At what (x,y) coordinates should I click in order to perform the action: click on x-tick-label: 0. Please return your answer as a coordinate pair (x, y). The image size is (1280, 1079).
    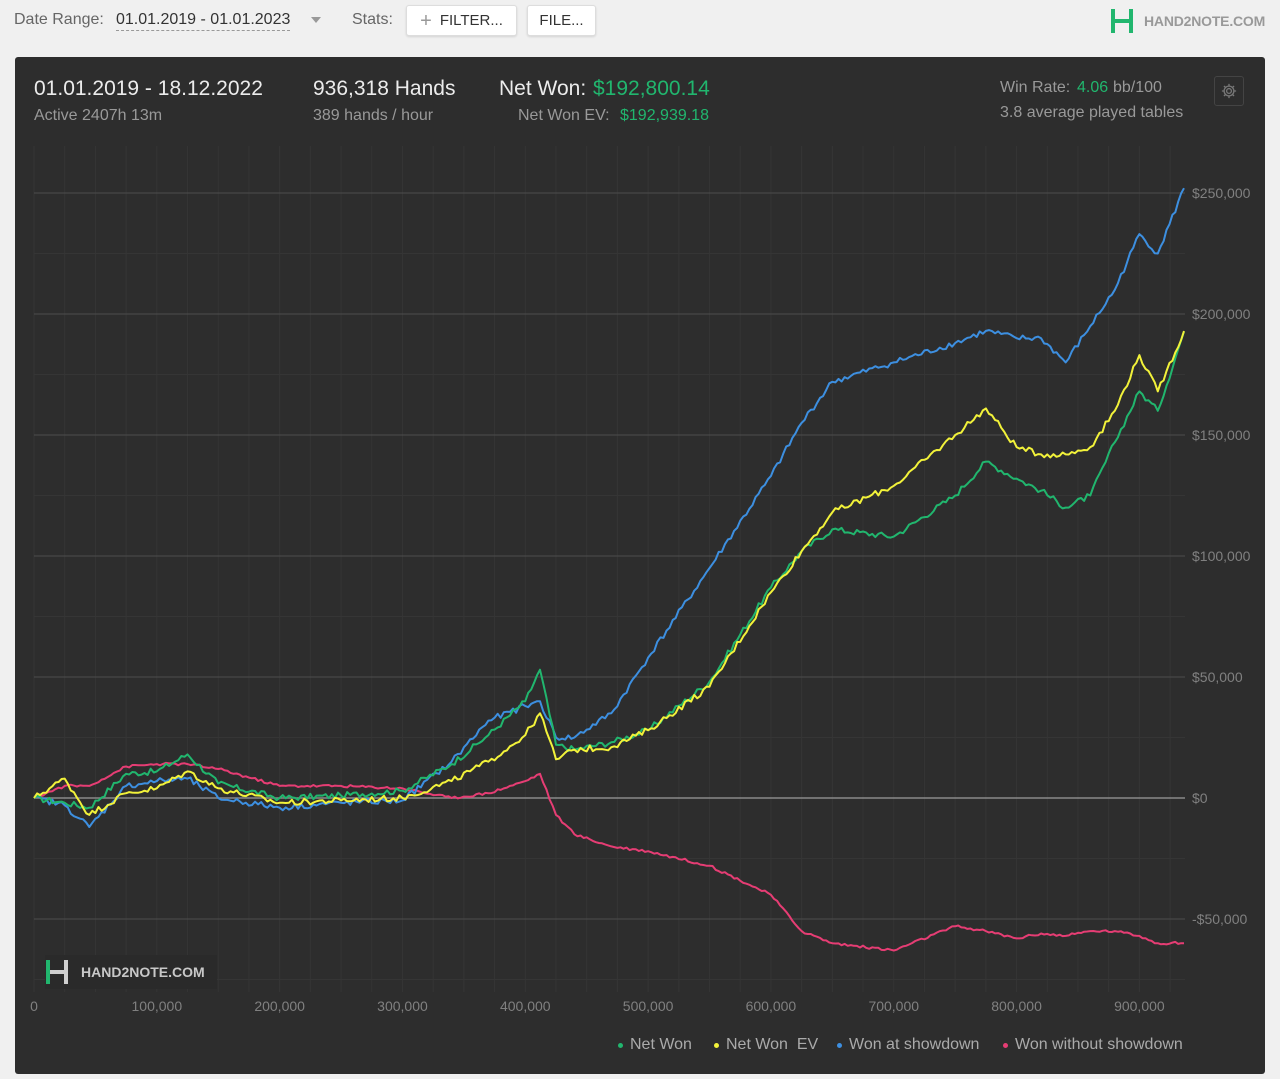
    Looking at the image, I should click on (34, 1006).